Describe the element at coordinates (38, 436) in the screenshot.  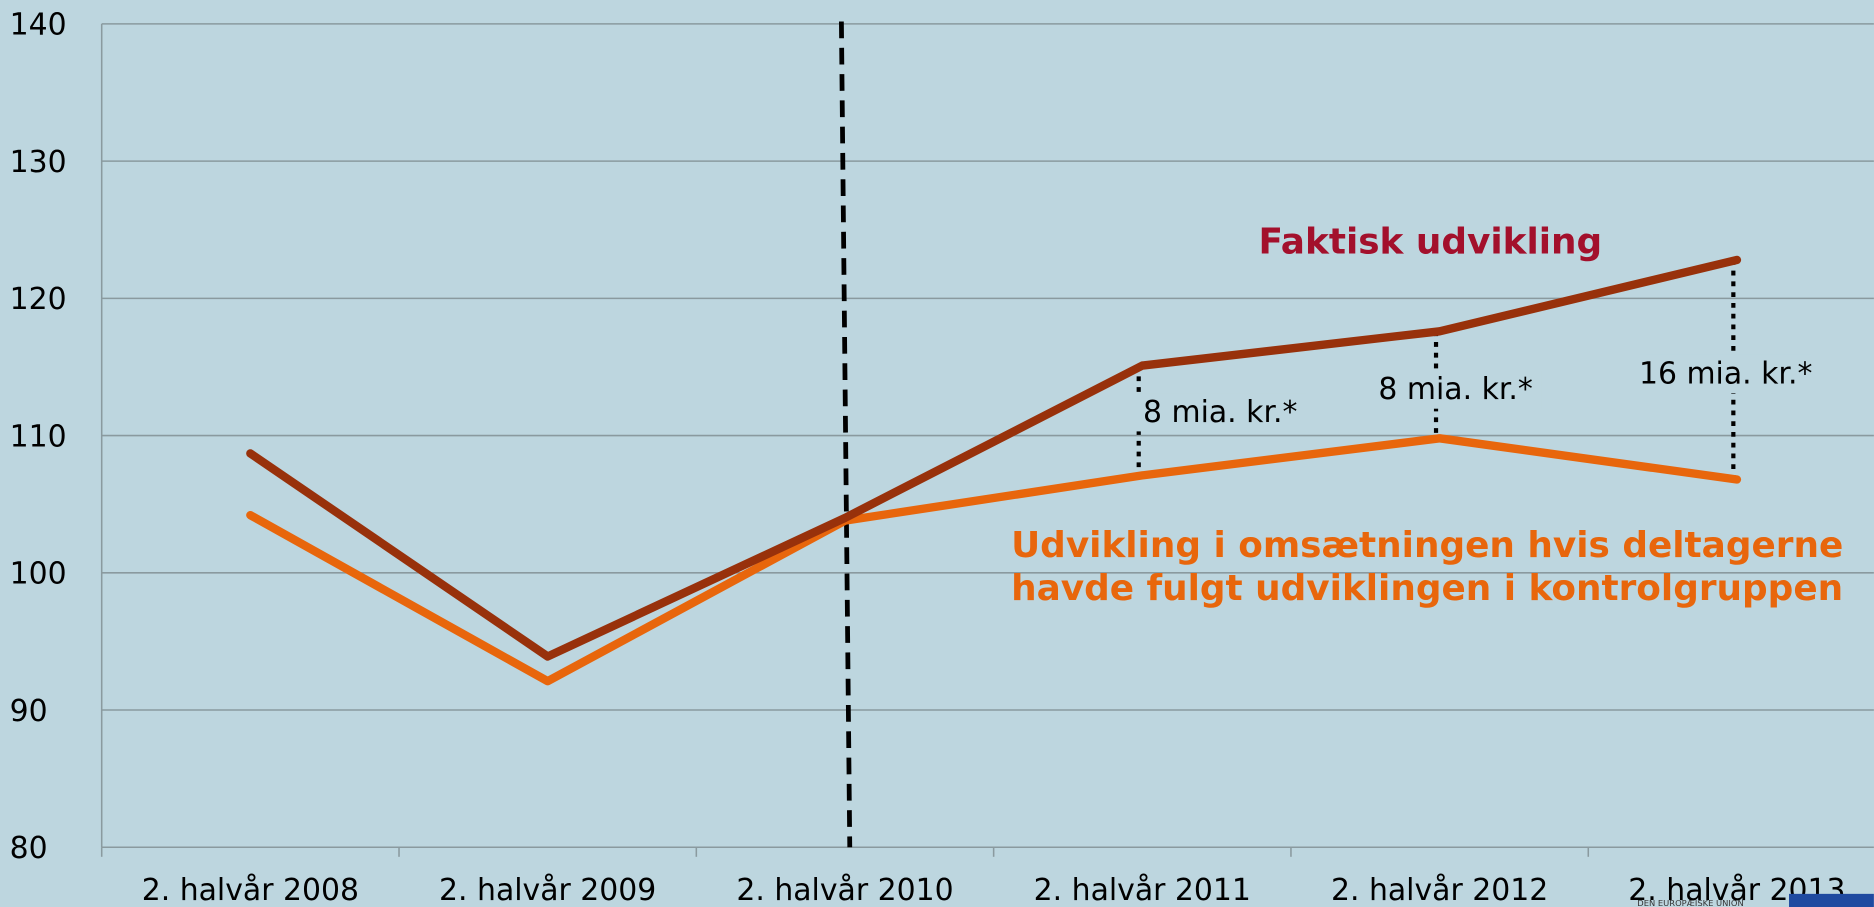
I see `y-tick-label: 110` at that location.